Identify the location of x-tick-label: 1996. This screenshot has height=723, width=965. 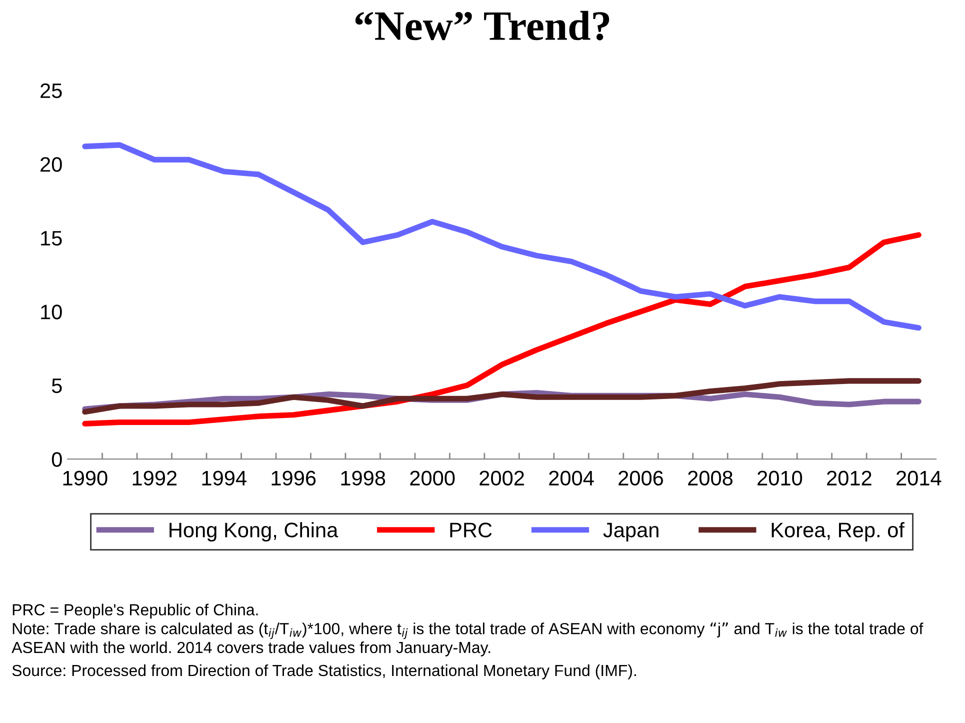
(294, 478).